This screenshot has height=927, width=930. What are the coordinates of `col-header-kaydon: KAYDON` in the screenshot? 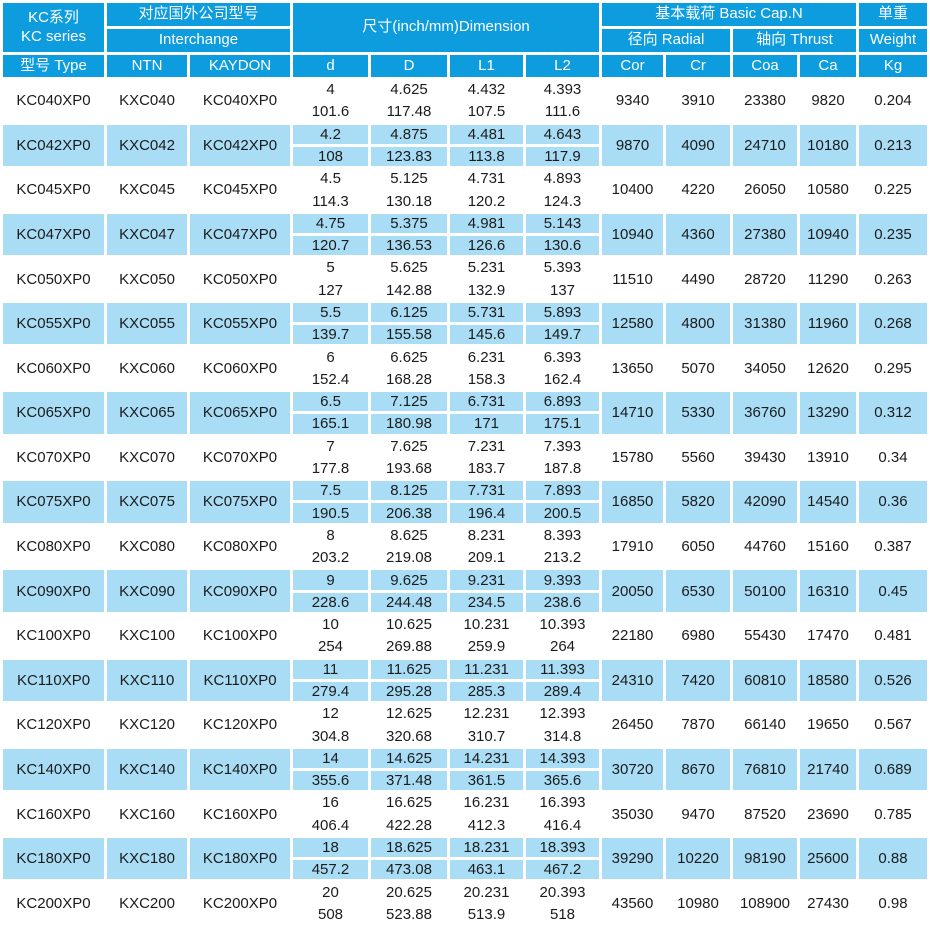 It's located at (240, 66).